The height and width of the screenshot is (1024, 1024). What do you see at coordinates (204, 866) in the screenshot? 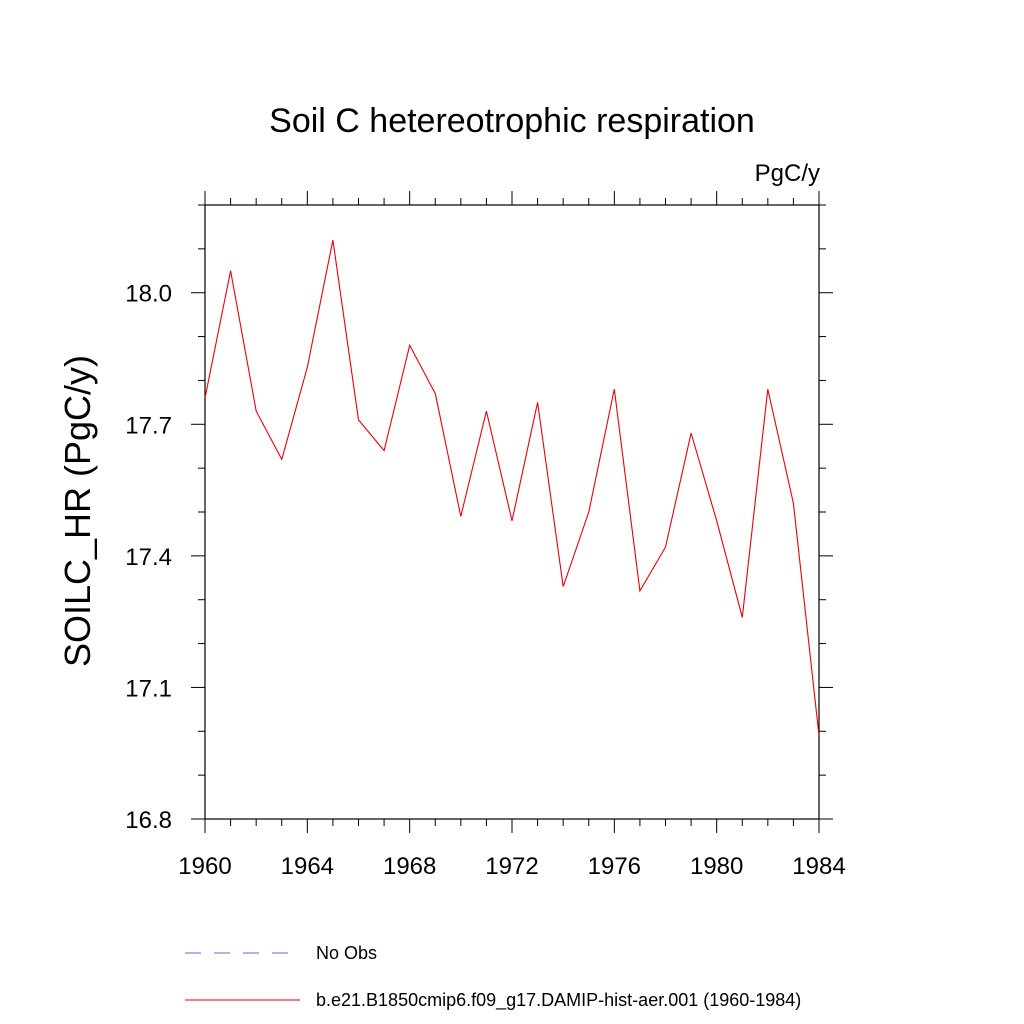
I see `x-tick-label: 1960` at bounding box center [204, 866].